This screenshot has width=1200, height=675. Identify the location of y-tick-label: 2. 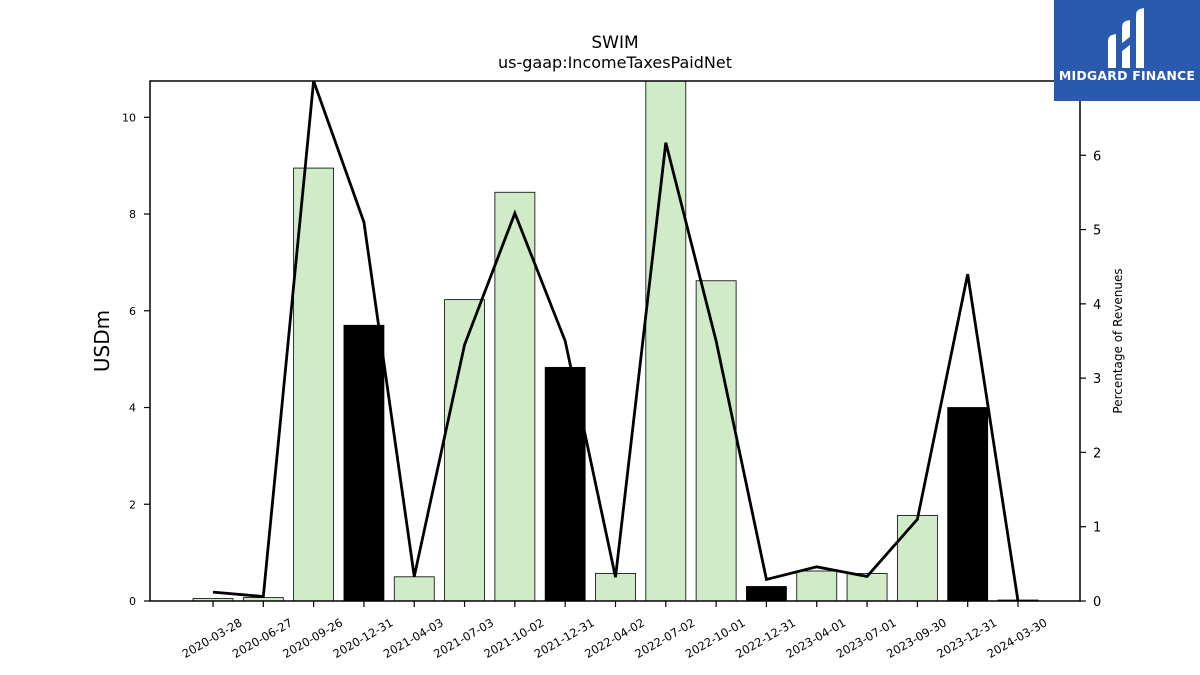
(132, 504).